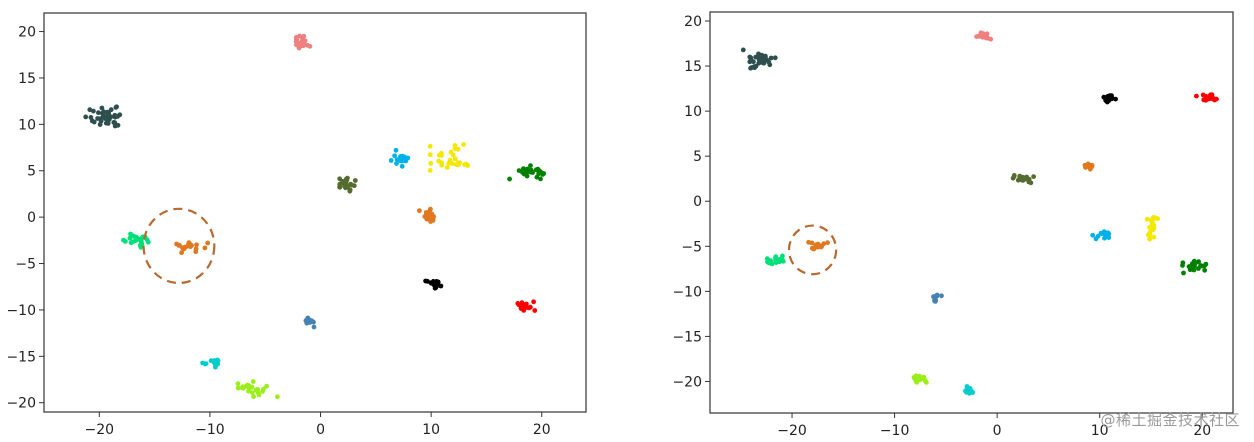  What do you see at coordinates (21, 404) in the screenshot?
I see `y-tick-label: −20` at bounding box center [21, 404].